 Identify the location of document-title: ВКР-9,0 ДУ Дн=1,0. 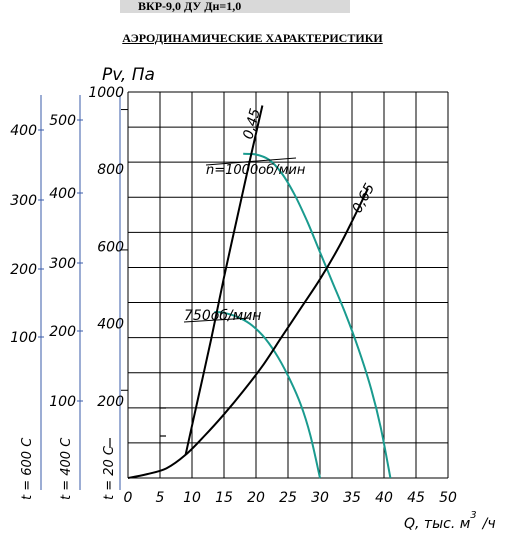
(190, 6).